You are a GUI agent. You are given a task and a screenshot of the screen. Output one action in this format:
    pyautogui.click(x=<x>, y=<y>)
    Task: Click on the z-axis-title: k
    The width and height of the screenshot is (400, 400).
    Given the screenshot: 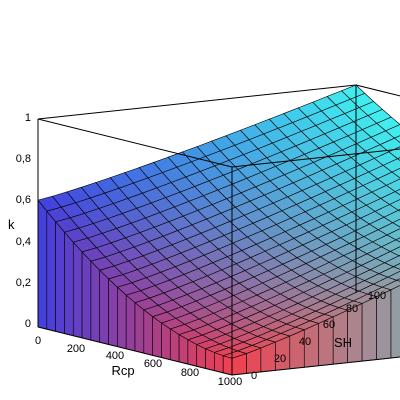 What is the action you would take?
    pyautogui.click(x=11, y=224)
    